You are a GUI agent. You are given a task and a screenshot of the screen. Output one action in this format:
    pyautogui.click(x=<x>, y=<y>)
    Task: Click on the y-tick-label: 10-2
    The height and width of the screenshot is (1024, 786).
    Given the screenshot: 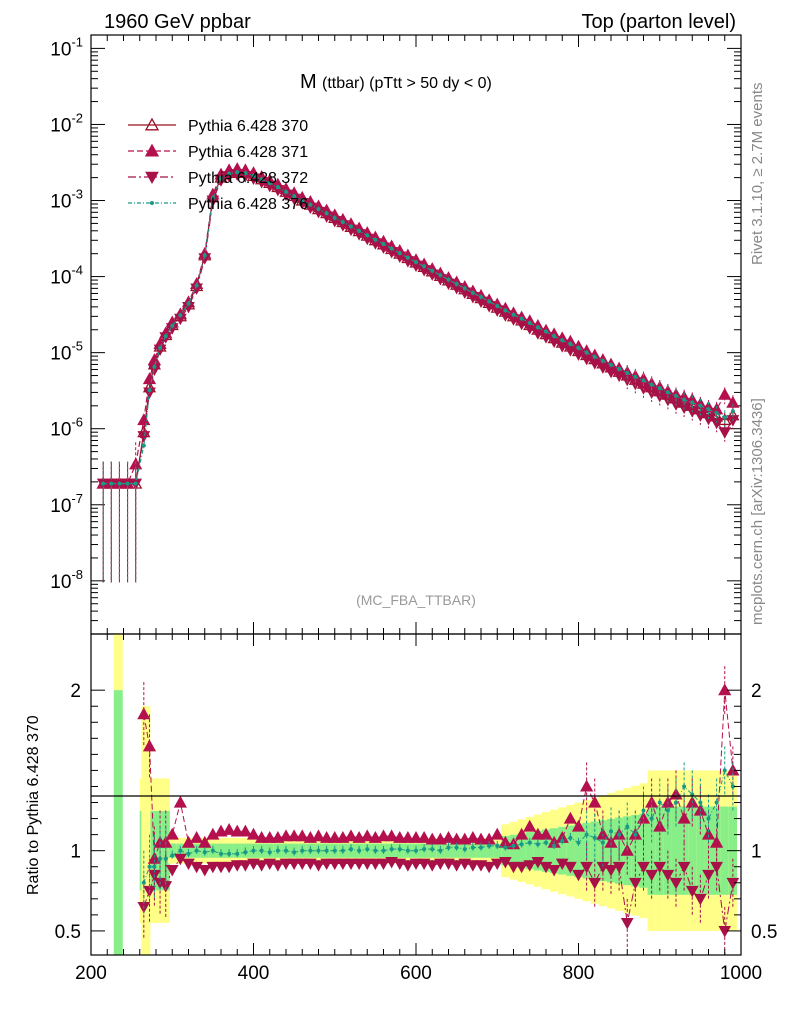 What is the action you would take?
    pyautogui.click(x=66, y=123)
    